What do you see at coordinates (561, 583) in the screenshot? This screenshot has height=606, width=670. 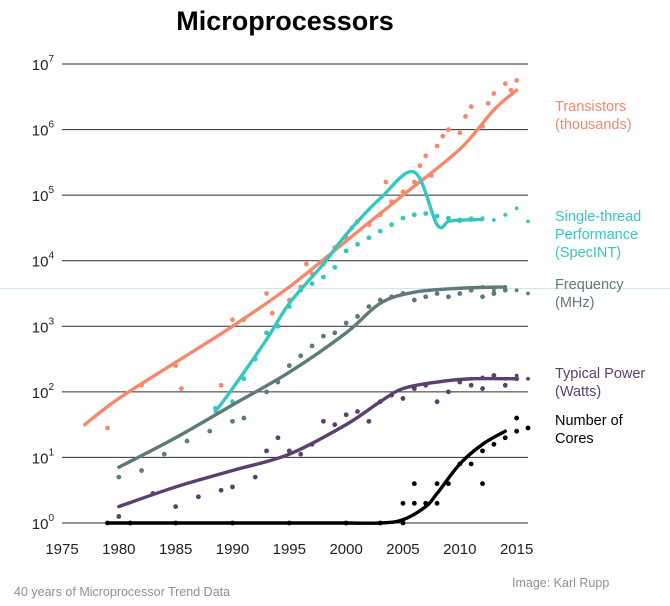 I see `footer-credit: Image: Karl Rupp` at bounding box center [561, 583].